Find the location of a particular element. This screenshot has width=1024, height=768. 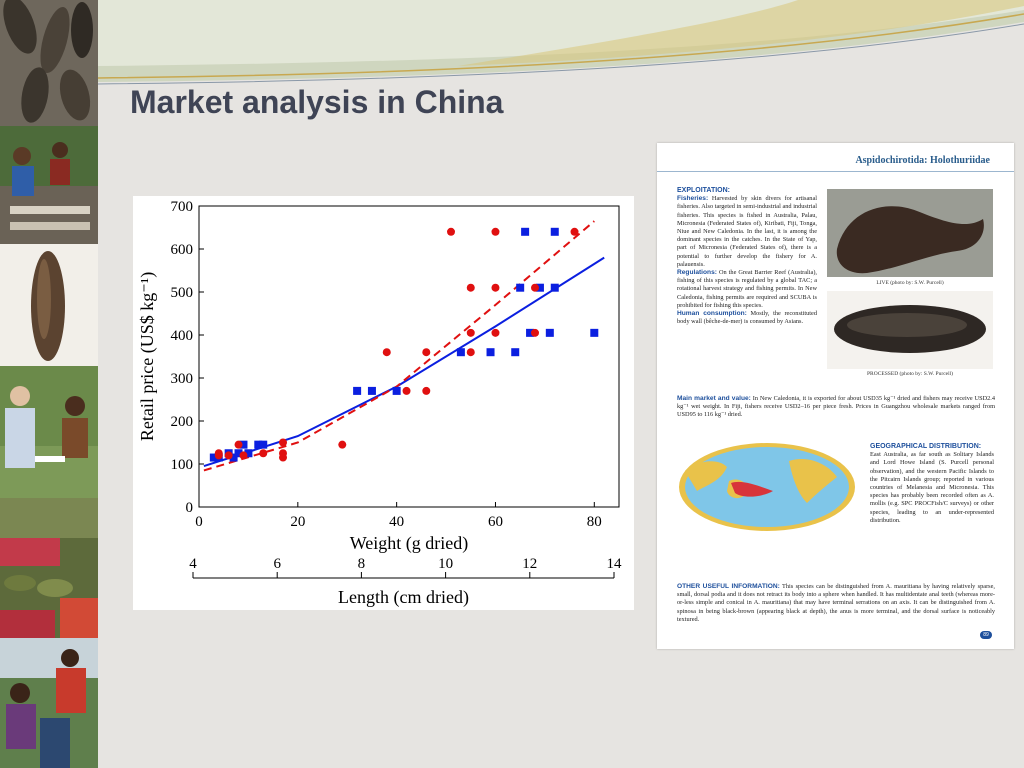

x-tick-label: 40 is located at coordinates (396, 522).